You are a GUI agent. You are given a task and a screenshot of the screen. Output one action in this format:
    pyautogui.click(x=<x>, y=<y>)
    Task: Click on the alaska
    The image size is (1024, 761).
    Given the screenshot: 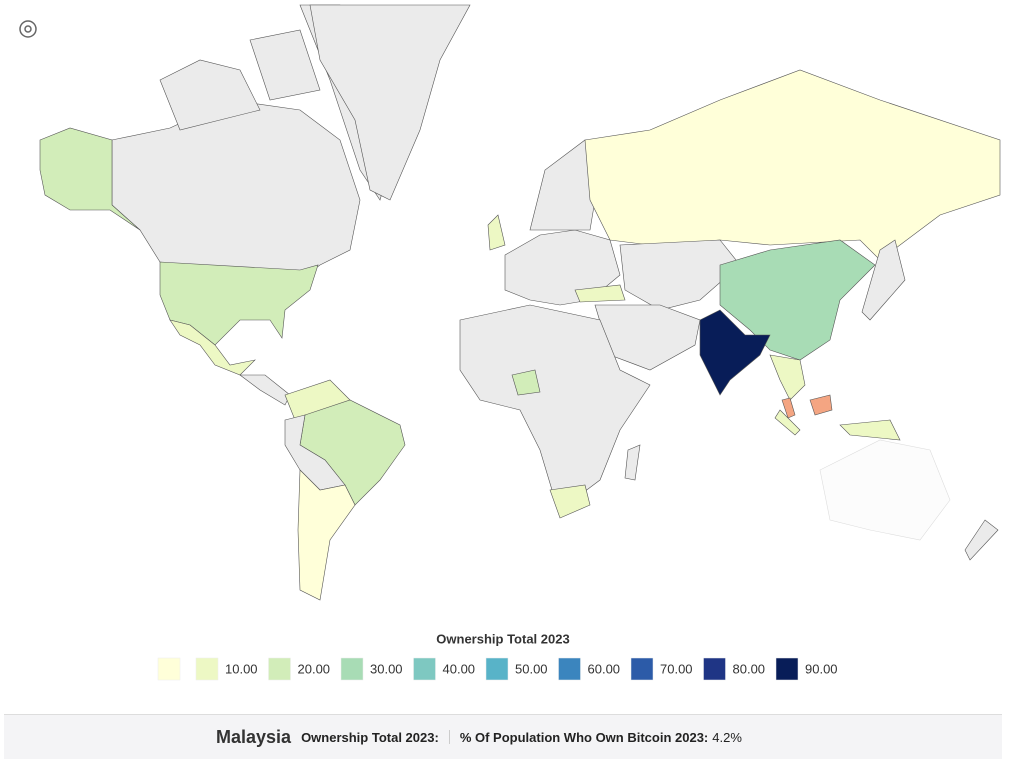 What is the action you would take?
    pyautogui.click(x=90, y=179)
    